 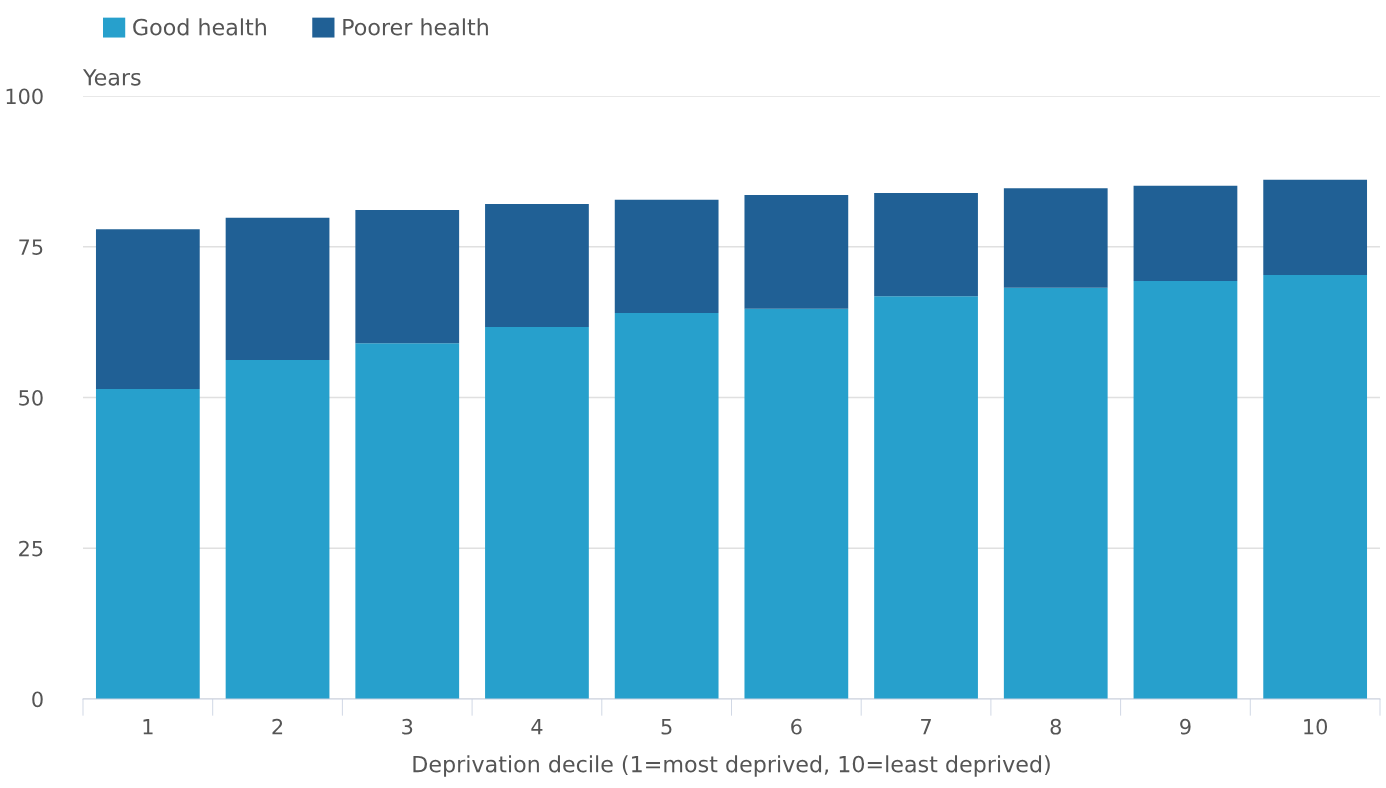 I want to click on x-tick-label: 6, so click(x=796, y=726).